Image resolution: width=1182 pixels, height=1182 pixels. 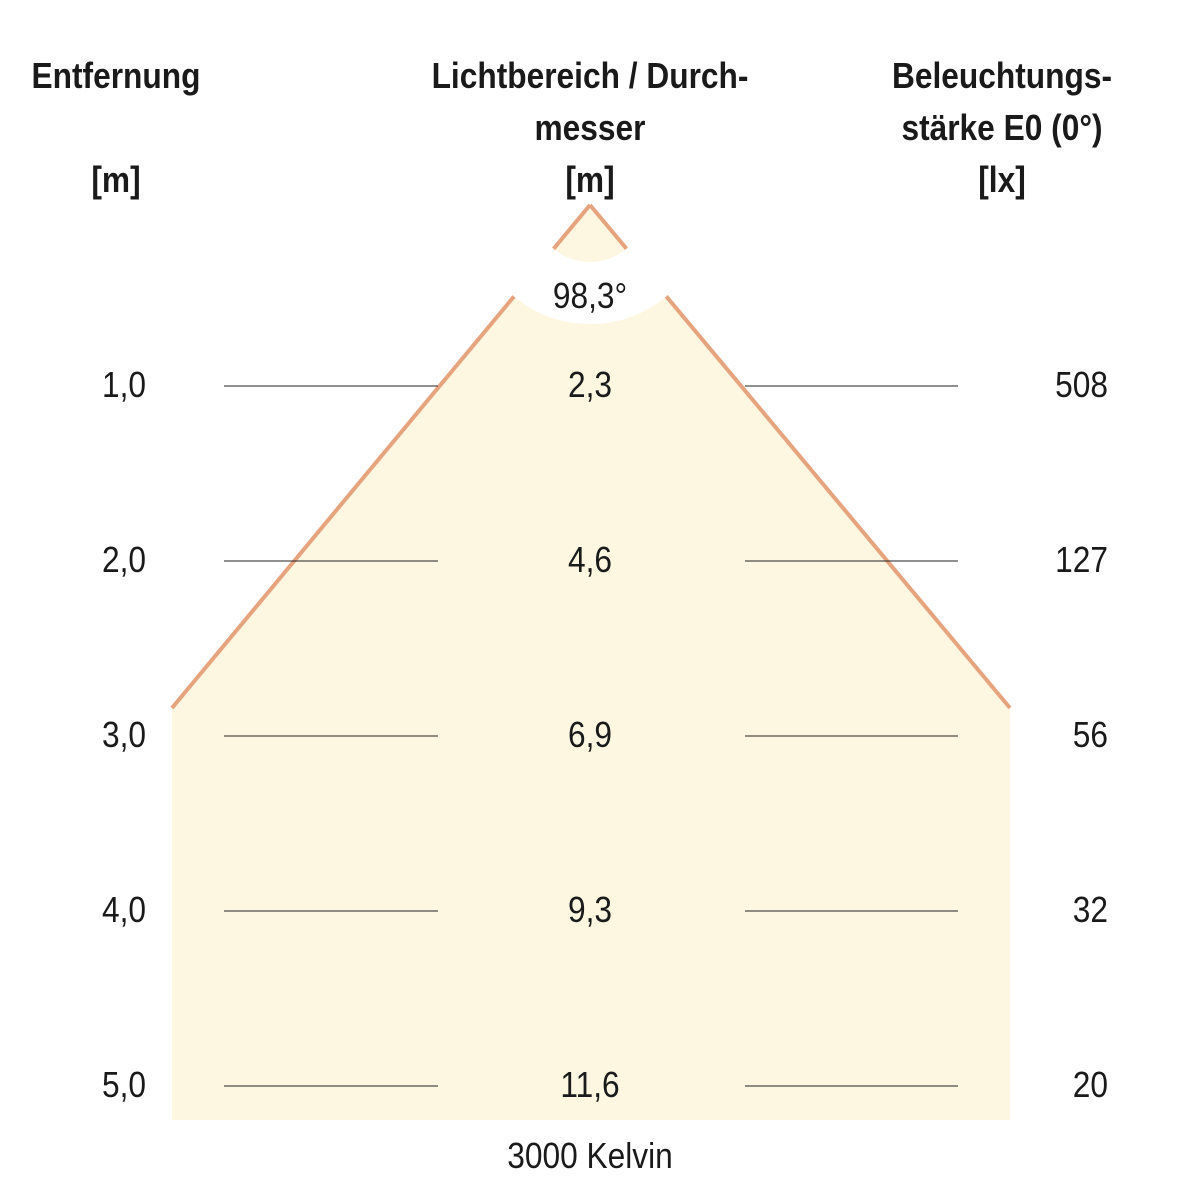 I want to click on diameter-value: 2,3, so click(x=590, y=384).